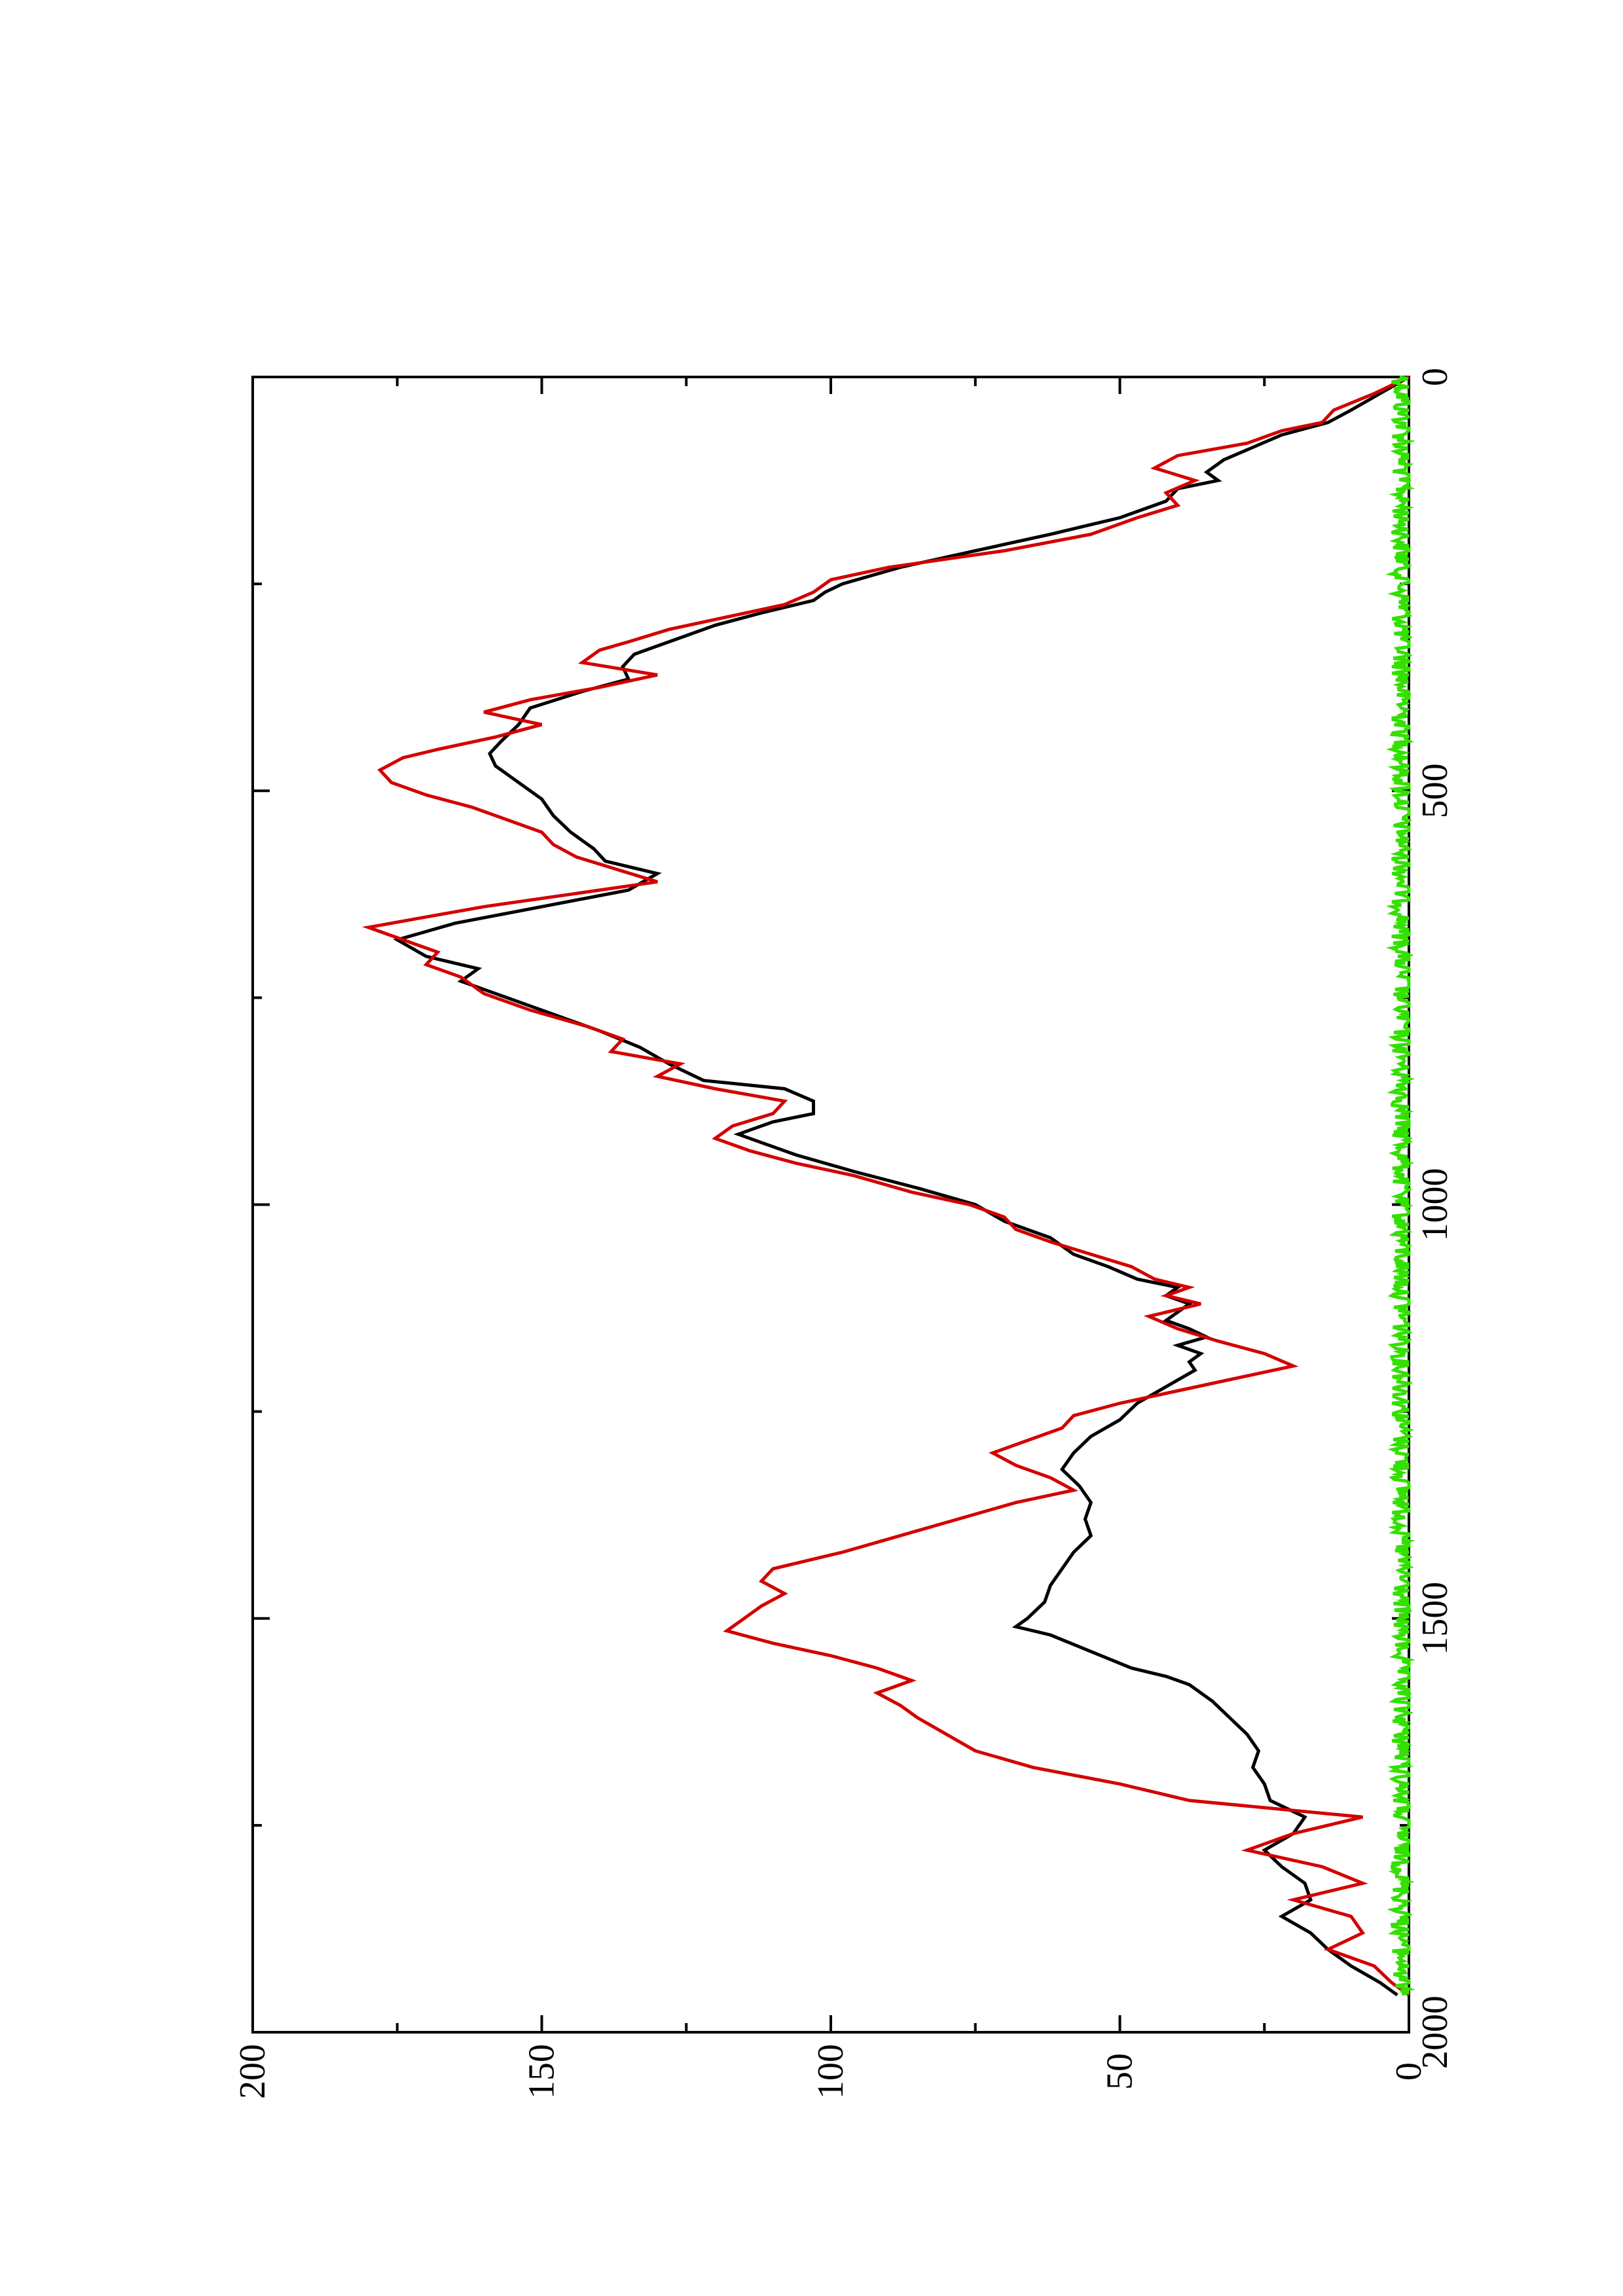  What do you see at coordinates (1435, 790) in the screenshot?
I see `x-tick-label: 500` at bounding box center [1435, 790].